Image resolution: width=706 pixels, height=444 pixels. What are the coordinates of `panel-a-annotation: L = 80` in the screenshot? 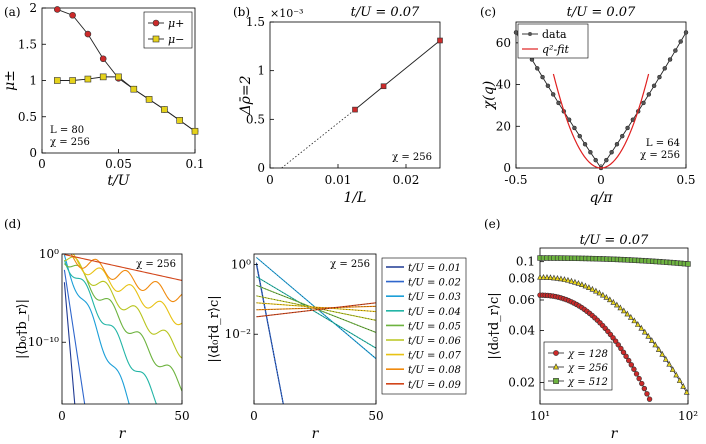 It's located at (67, 130).